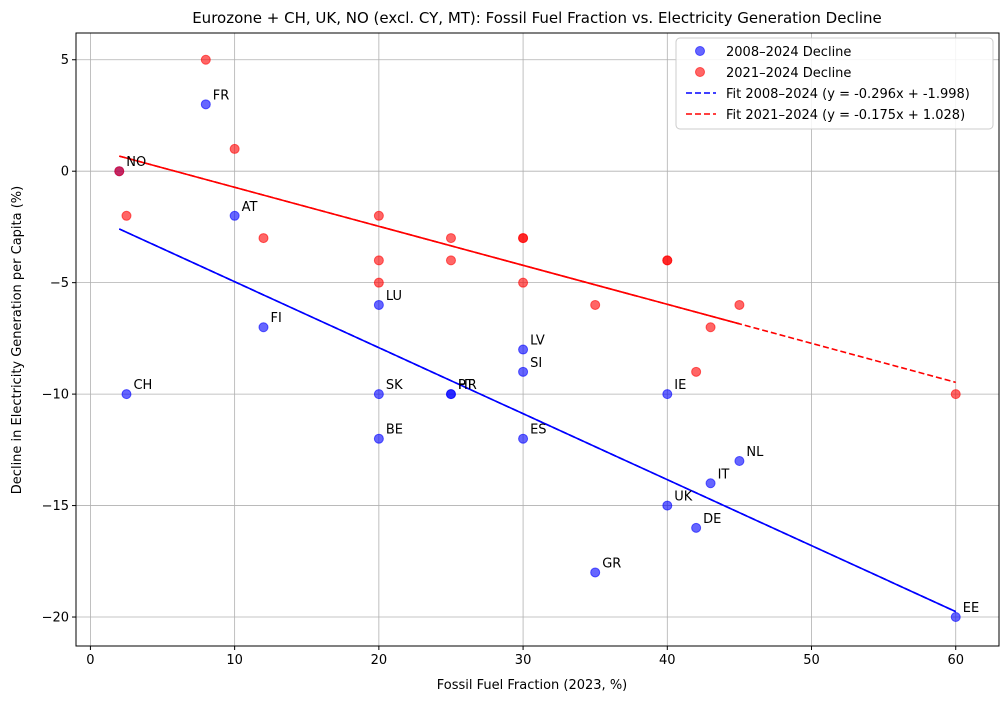  I want to click on point-label: CH, so click(142, 385).